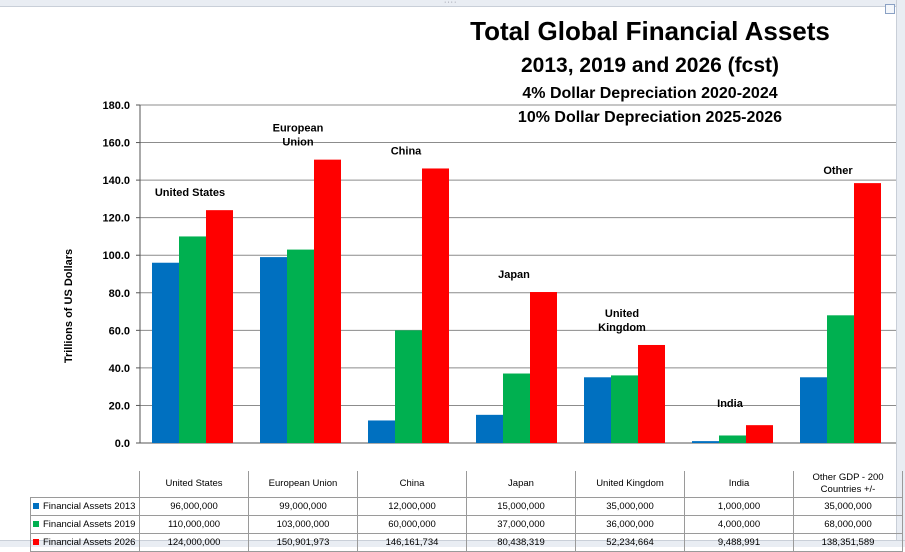 The height and width of the screenshot is (552, 905). I want to click on bar-annotation: European, so click(298, 129).